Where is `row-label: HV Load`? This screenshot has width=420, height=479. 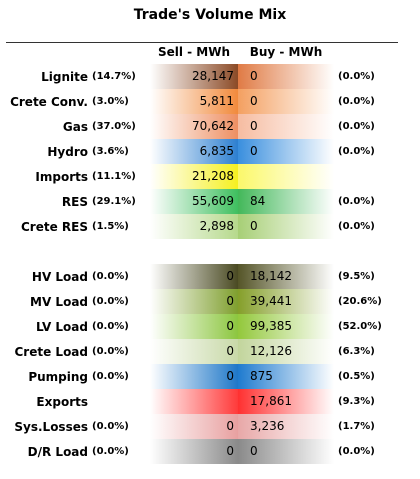 row-label: HV Load is located at coordinates (59, 277).